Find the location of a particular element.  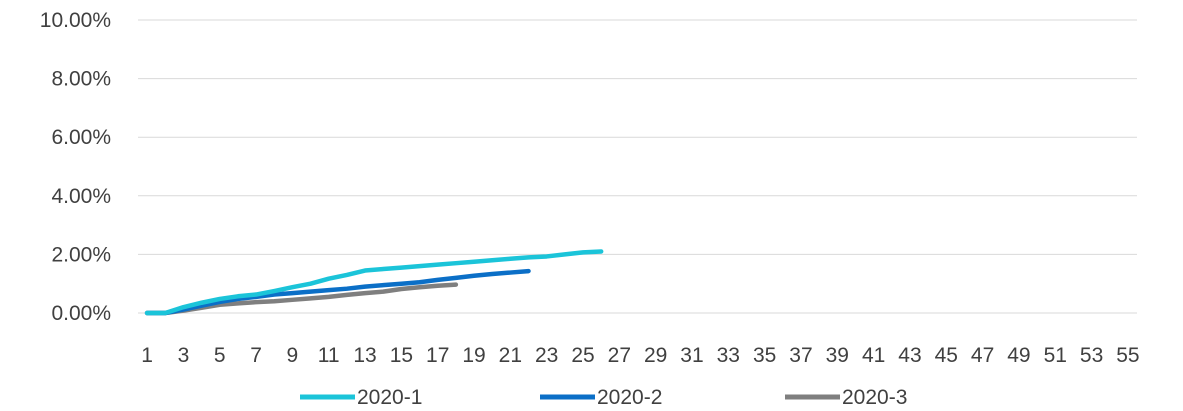

legend-label: 2020-2 is located at coordinates (629, 397).